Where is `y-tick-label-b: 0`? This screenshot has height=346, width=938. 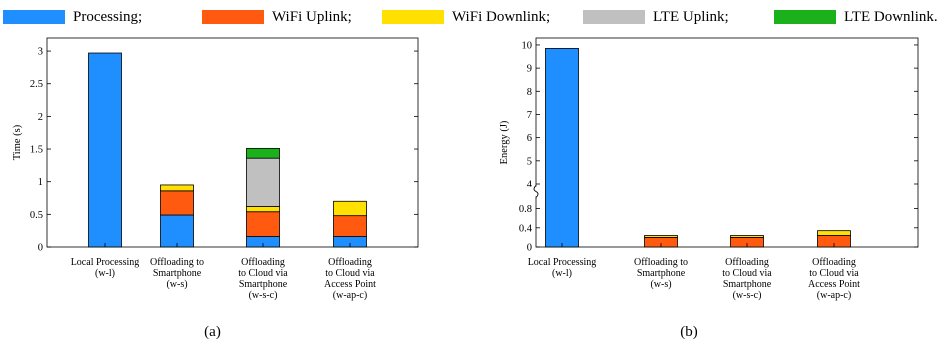 y-tick-label-b: 0 is located at coordinates (529, 248).